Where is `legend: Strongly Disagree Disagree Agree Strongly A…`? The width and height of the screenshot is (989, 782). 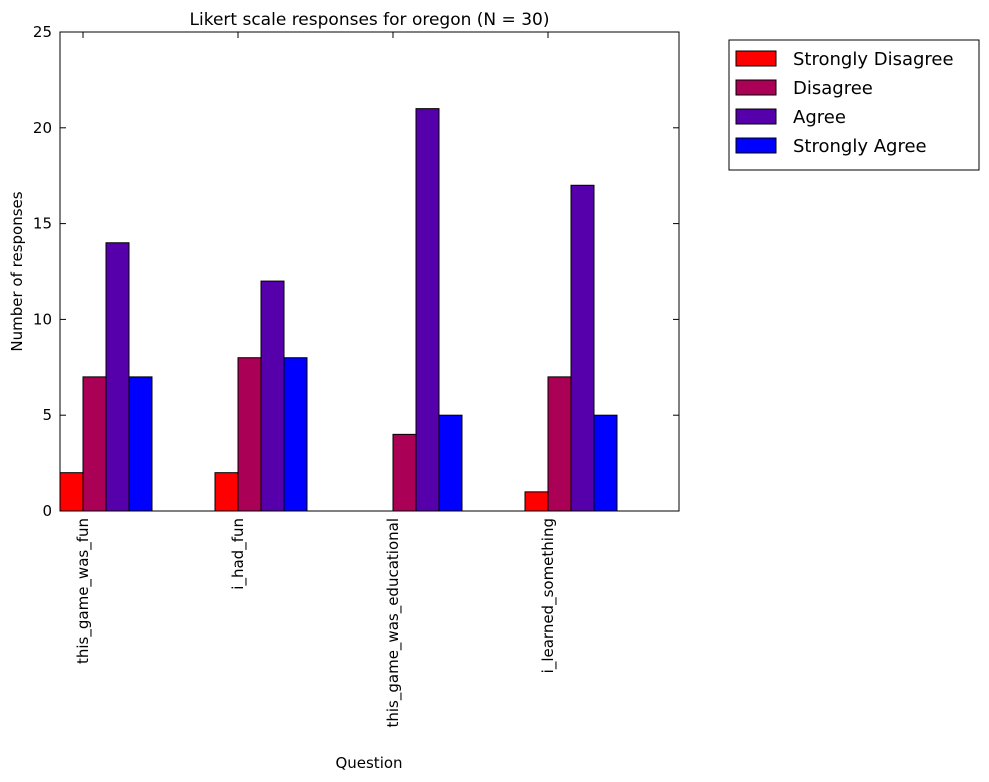
legend: Strongly Disagree Disagree Agree Strongly A… is located at coordinates (854, 105).